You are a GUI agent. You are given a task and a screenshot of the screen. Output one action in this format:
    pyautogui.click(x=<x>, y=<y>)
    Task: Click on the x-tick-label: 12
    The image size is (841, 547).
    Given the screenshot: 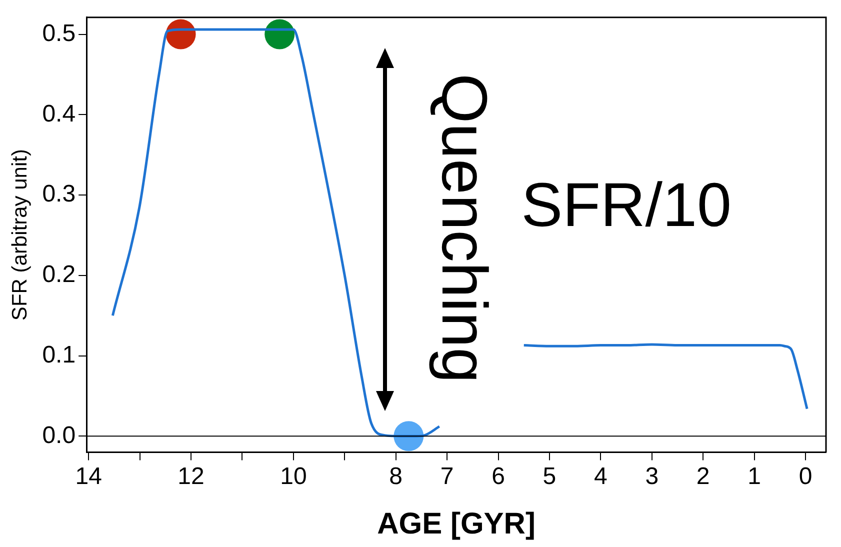 What is the action you would take?
    pyautogui.click(x=191, y=476)
    